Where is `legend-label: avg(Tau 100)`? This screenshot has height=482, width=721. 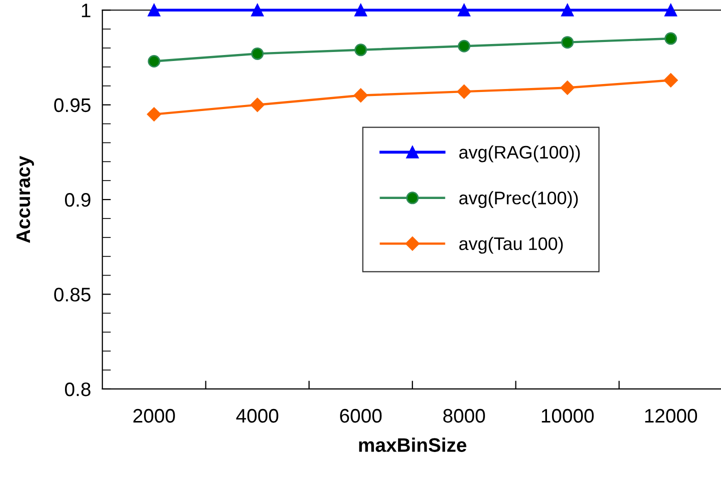 legend-label: avg(Tau 100) is located at coordinates (511, 245).